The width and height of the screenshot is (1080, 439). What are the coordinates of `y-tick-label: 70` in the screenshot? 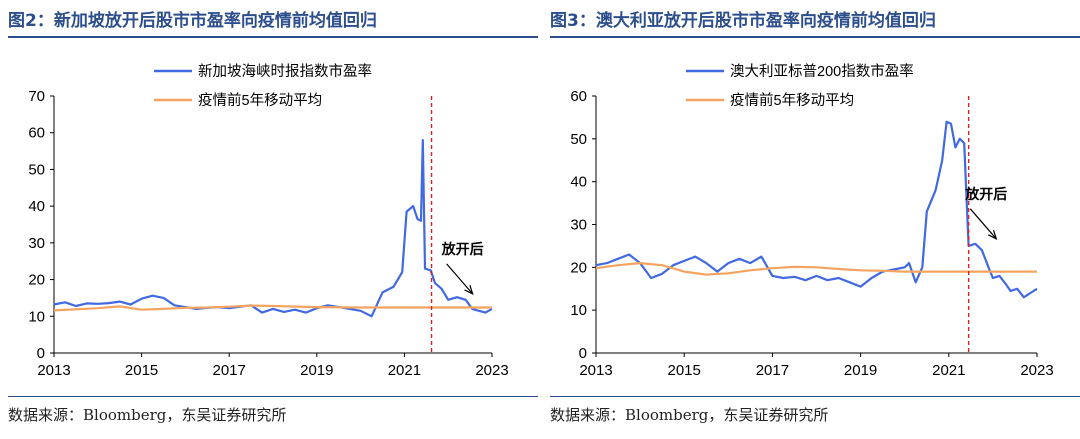 It's located at (36, 96).